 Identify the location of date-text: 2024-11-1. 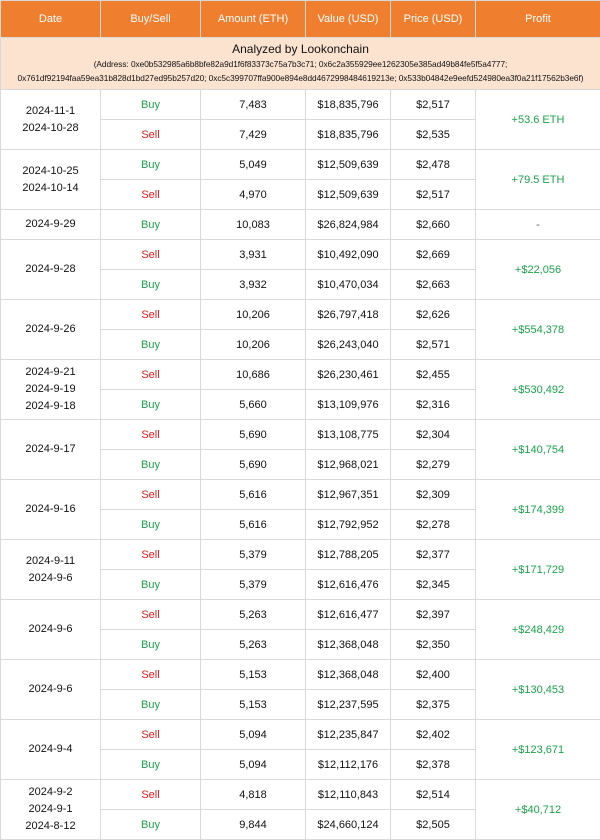
(50, 111).